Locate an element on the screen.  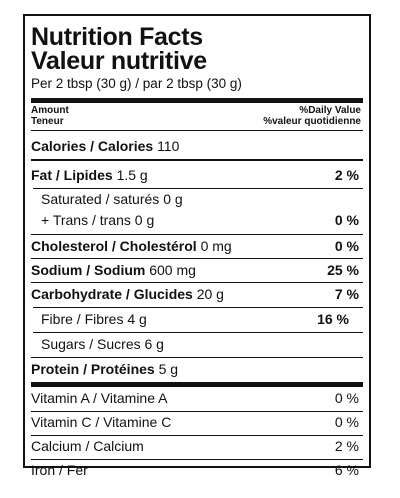
title-french: Valeur nutritive is located at coordinates (119, 61).